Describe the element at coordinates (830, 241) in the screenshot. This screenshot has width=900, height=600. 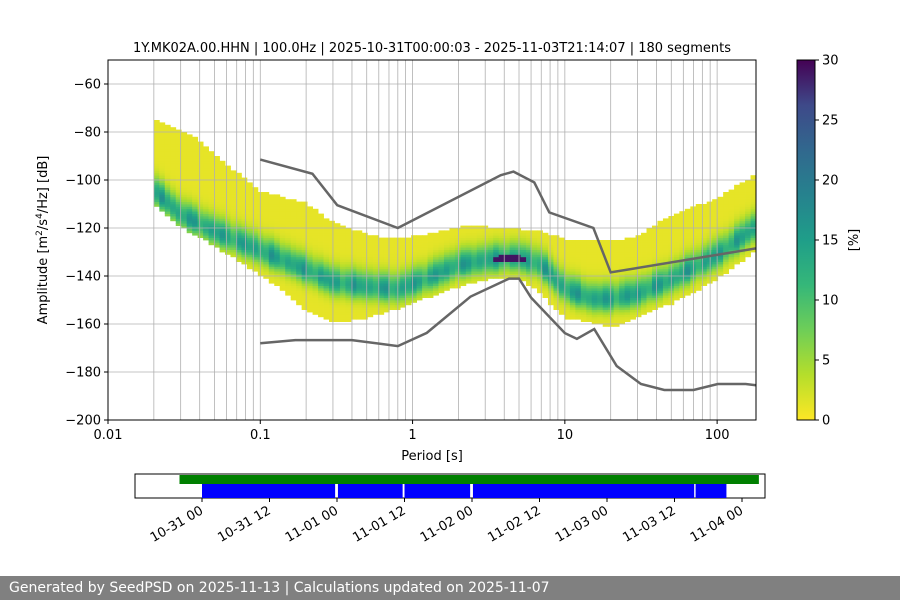
I see `colorbar-tick-label: 15` at that location.